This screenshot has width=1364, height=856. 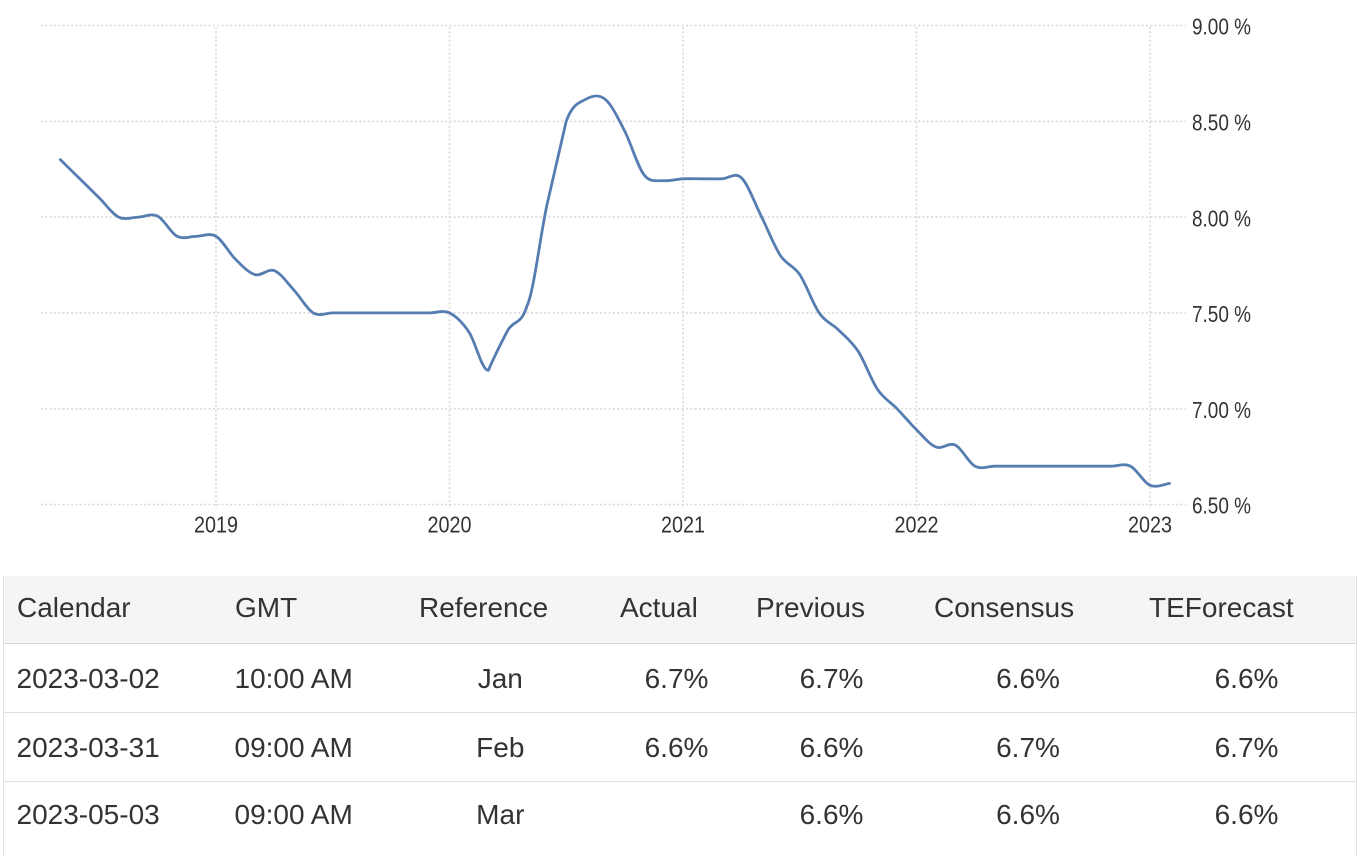 I want to click on svg-text: 2020, so click(x=450, y=525).